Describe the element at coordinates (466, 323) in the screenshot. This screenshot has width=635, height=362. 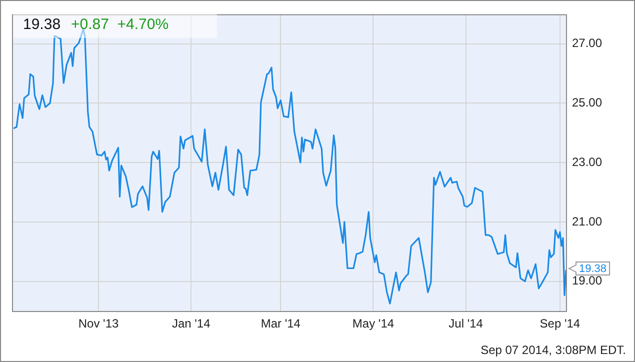
I see `x-tick-label: Jul '14` at that location.